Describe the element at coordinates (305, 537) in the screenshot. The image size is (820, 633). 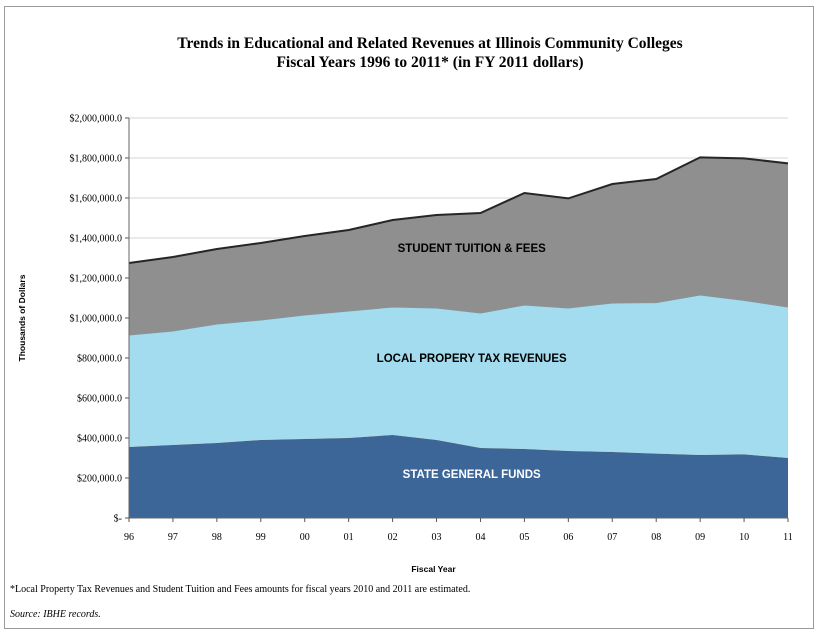
I see `x-tick-label: 00` at that location.